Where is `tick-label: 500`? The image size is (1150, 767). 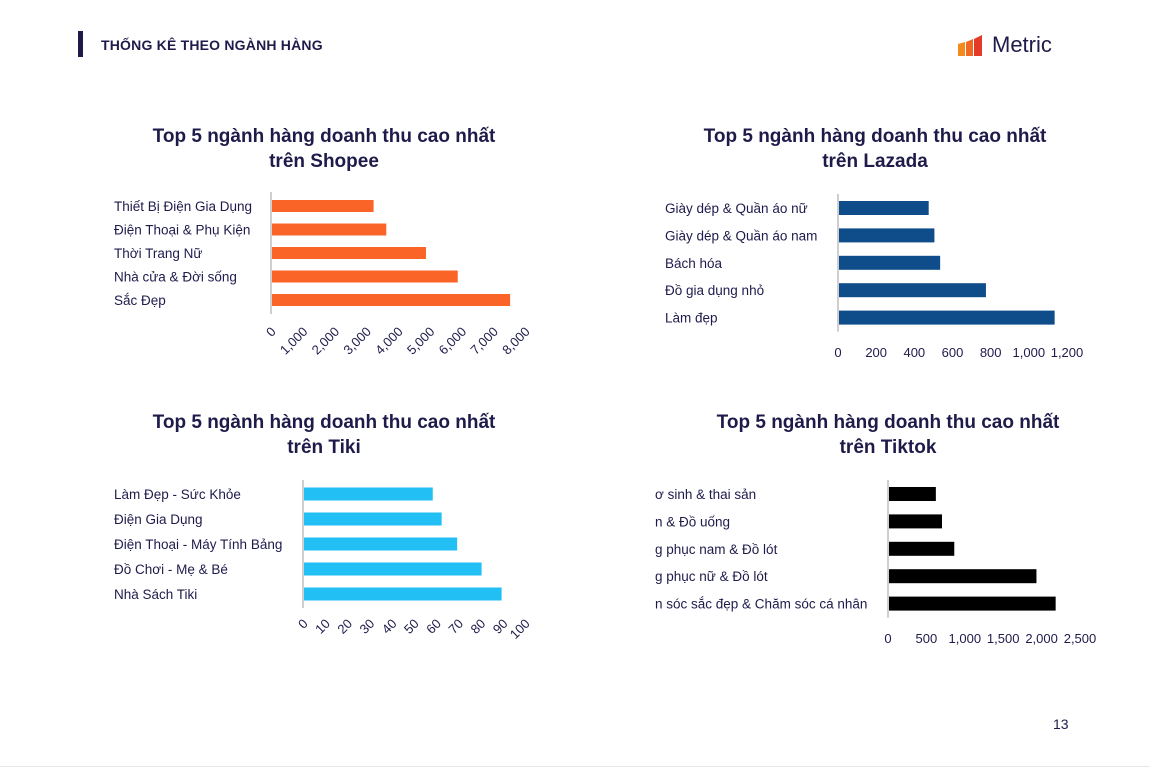 tick-label: 500 is located at coordinates (927, 638).